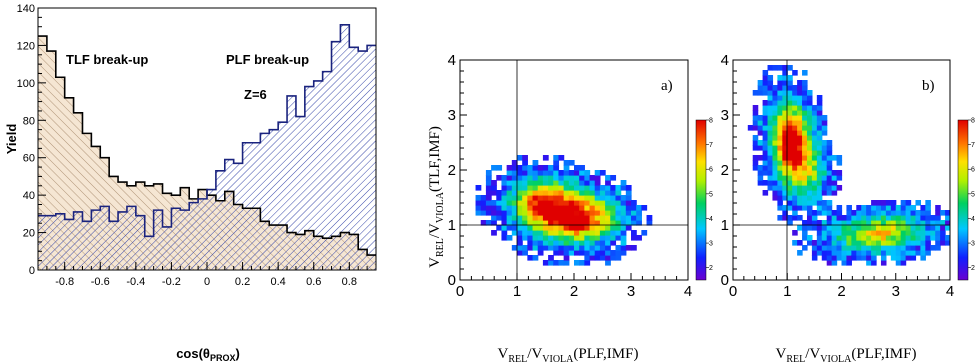 The width and height of the screenshot is (979, 363). Describe the element at coordinates (349, 282) in the screenshot. I see `x-tick-label: 0.8` at that location.